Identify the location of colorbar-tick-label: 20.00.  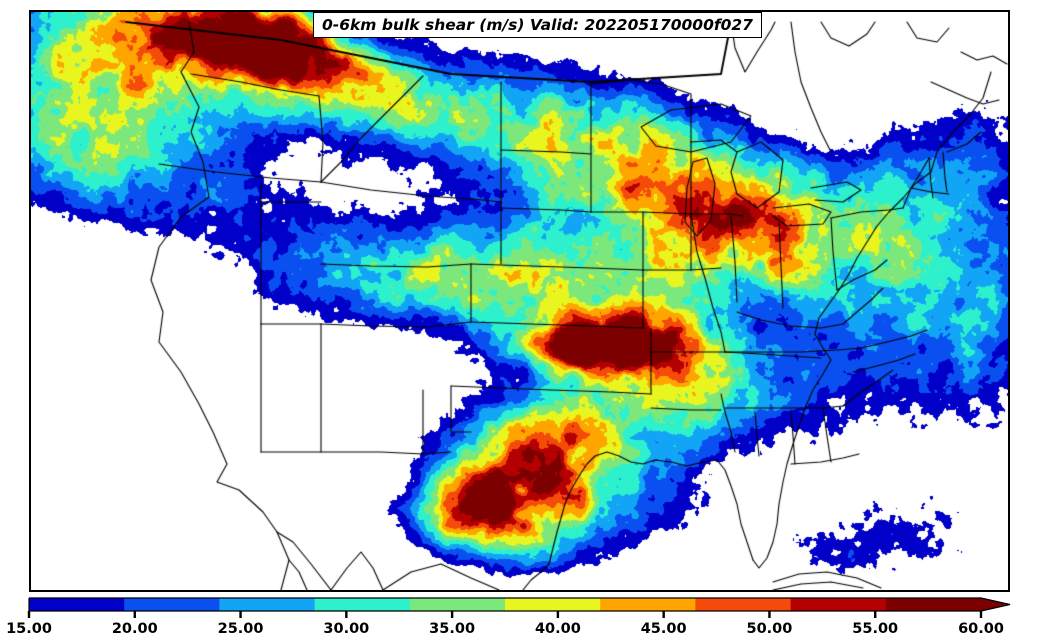
(135, 629).